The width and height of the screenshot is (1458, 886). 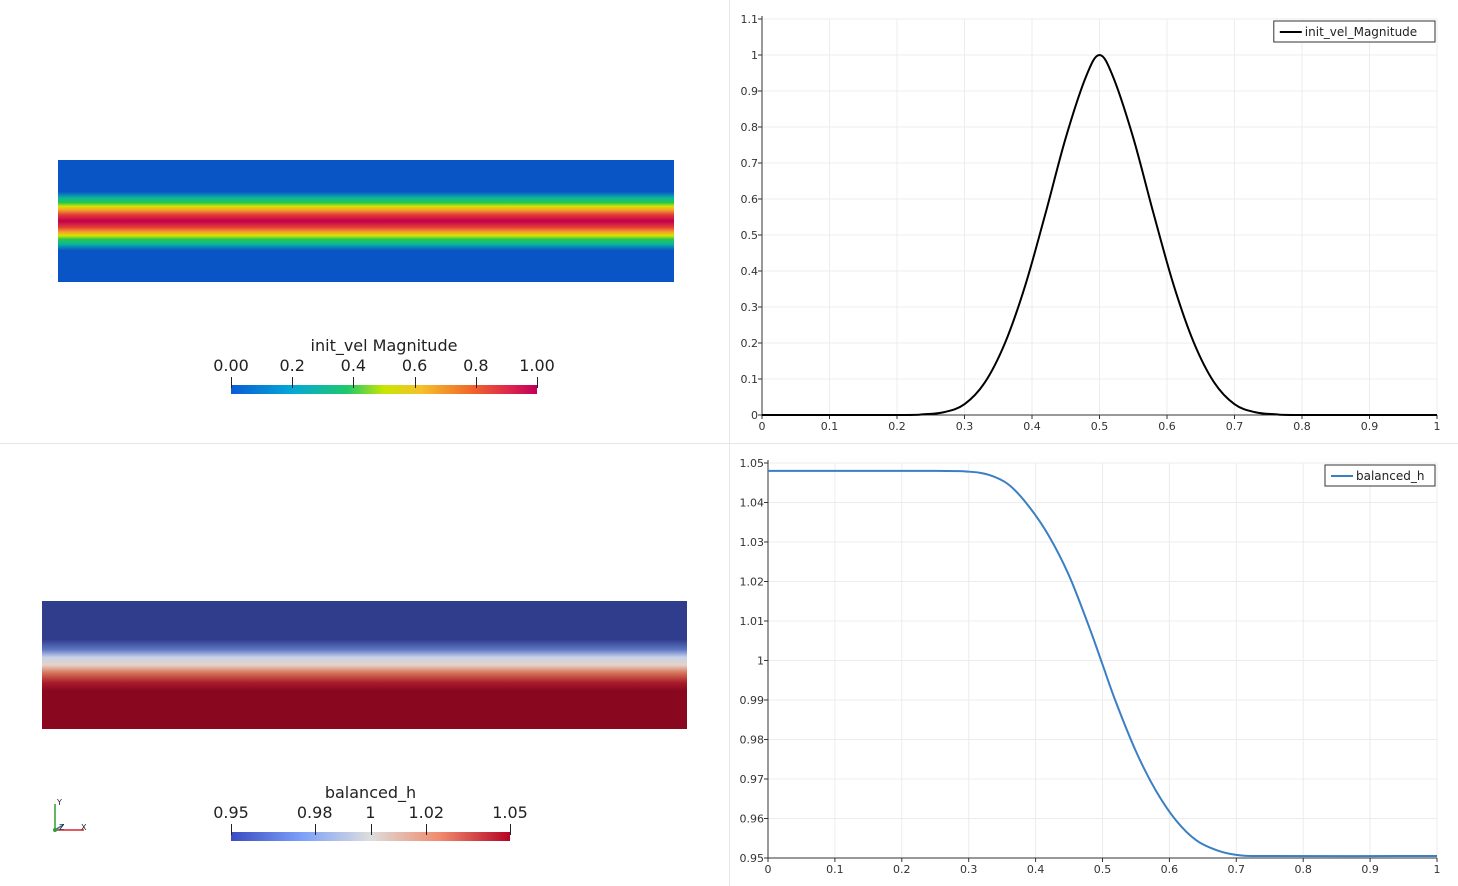 I want to click on y-tick-label: 1.02, so click(x=752, y=582).